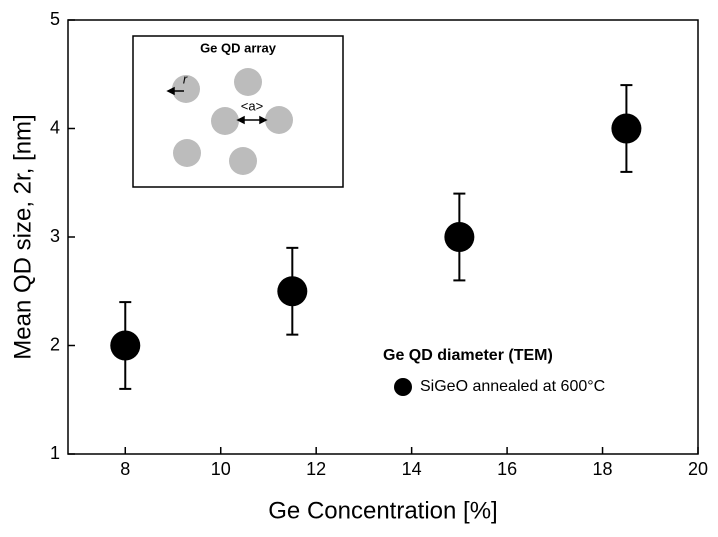 The width and height of the screenshot is (718, 537). Describe the element at coordinates (55, 344) in the screenshot. I see `y-tick-label: 2` at that location.